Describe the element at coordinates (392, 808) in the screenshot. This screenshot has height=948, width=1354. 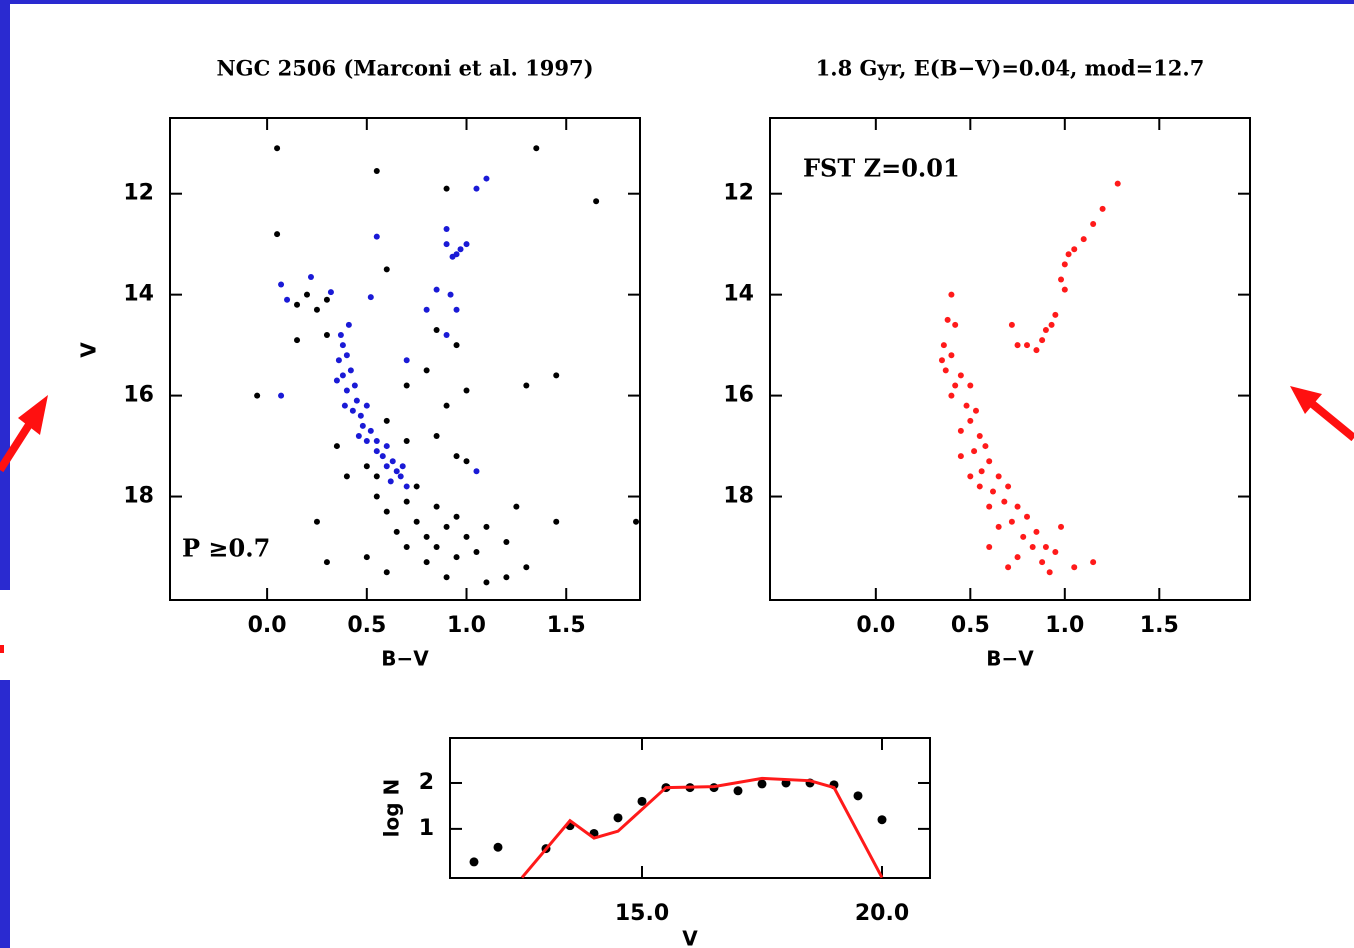
I see `y-axis-label: log N` at that location.